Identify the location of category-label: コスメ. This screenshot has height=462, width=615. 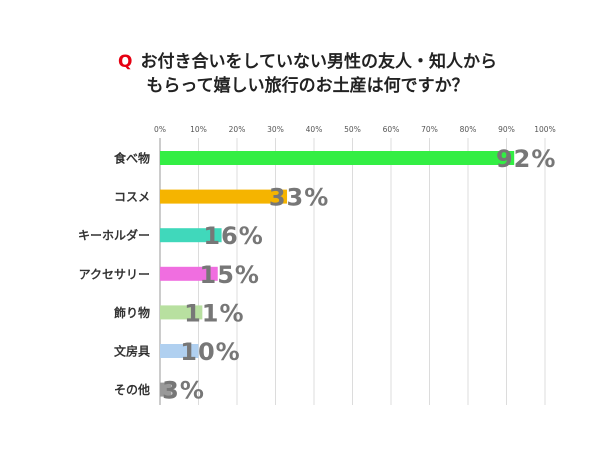
(132, 197).